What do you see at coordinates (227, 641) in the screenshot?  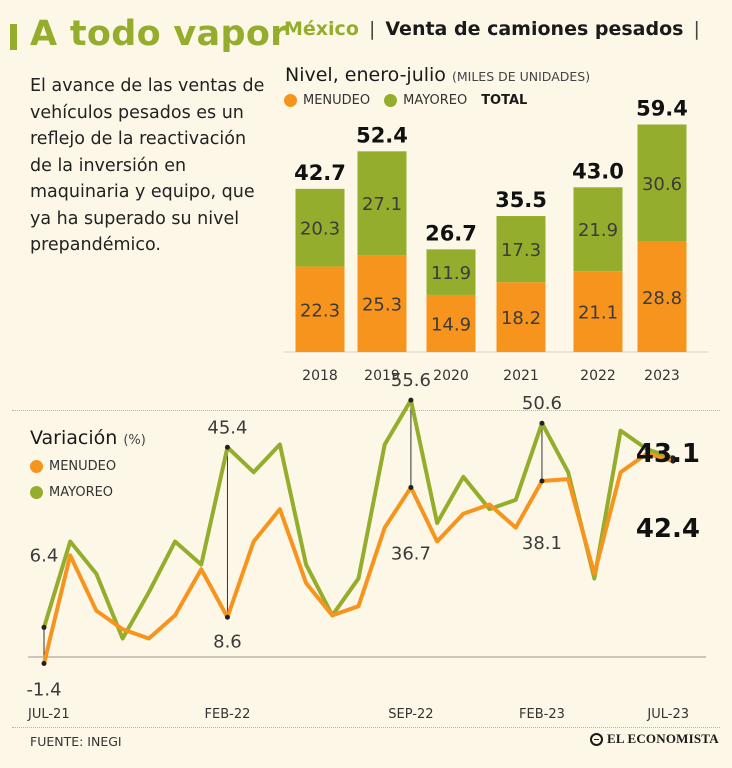 I see `annotation-label: 8.6` at bounding box center [227, 641].